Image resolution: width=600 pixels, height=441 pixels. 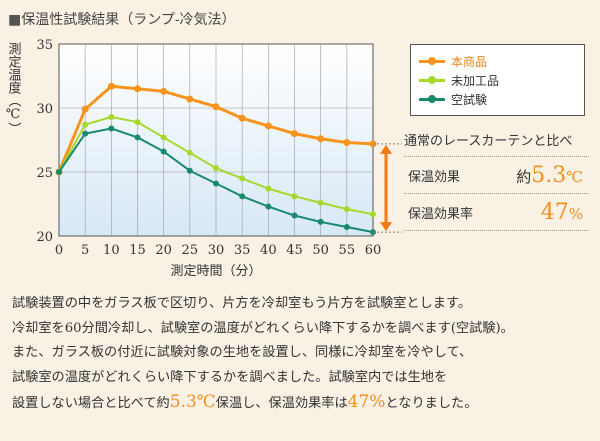 What do you see at coordinates (386, 149) in the screenshot?
I see `diff-arrow-head-top` at bounding box center [386, 149].